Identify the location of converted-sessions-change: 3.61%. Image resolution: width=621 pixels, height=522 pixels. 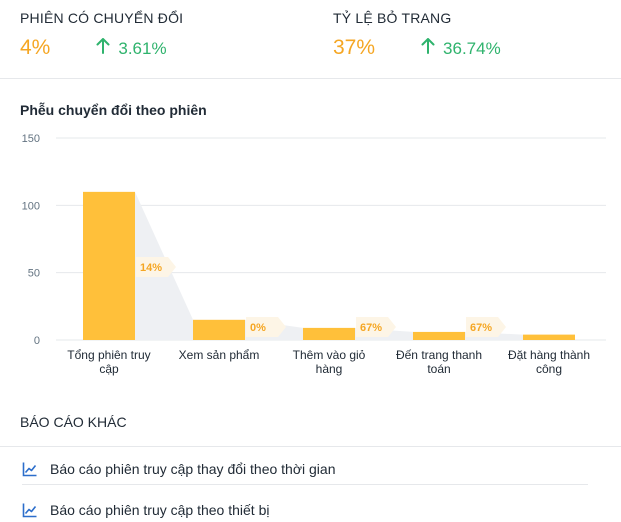
(131, 48).